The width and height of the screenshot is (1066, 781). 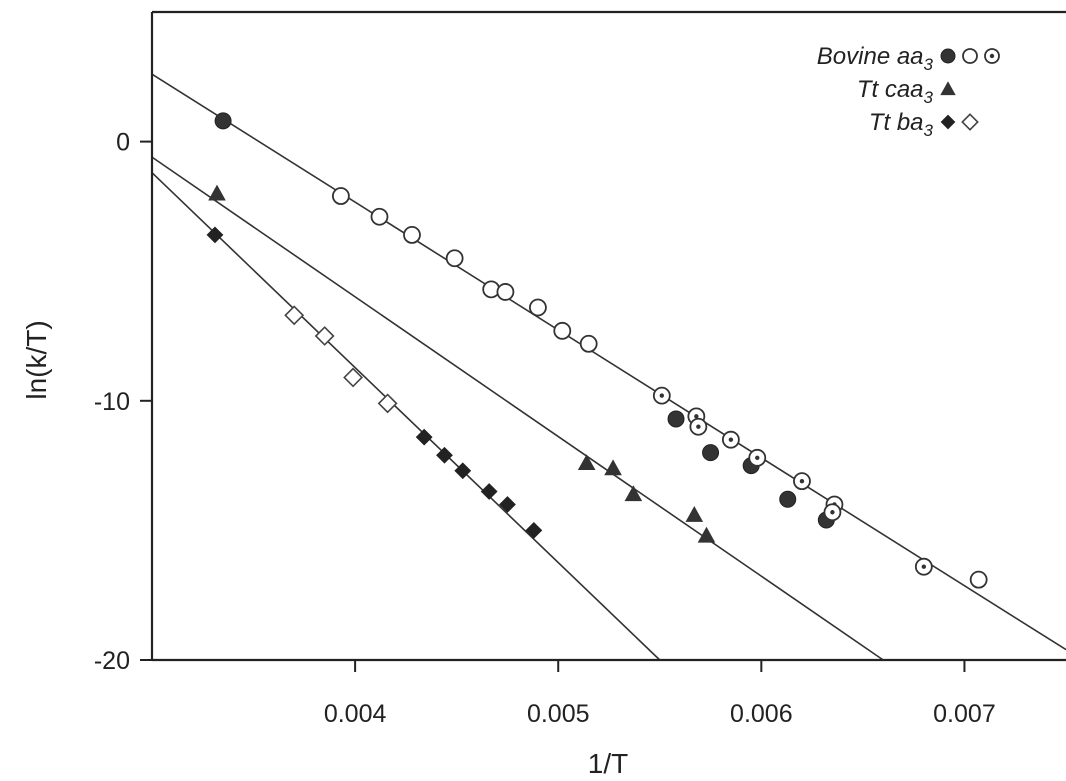 I want to click on x-tick-label: 0.004, so click(x=355, y=714).